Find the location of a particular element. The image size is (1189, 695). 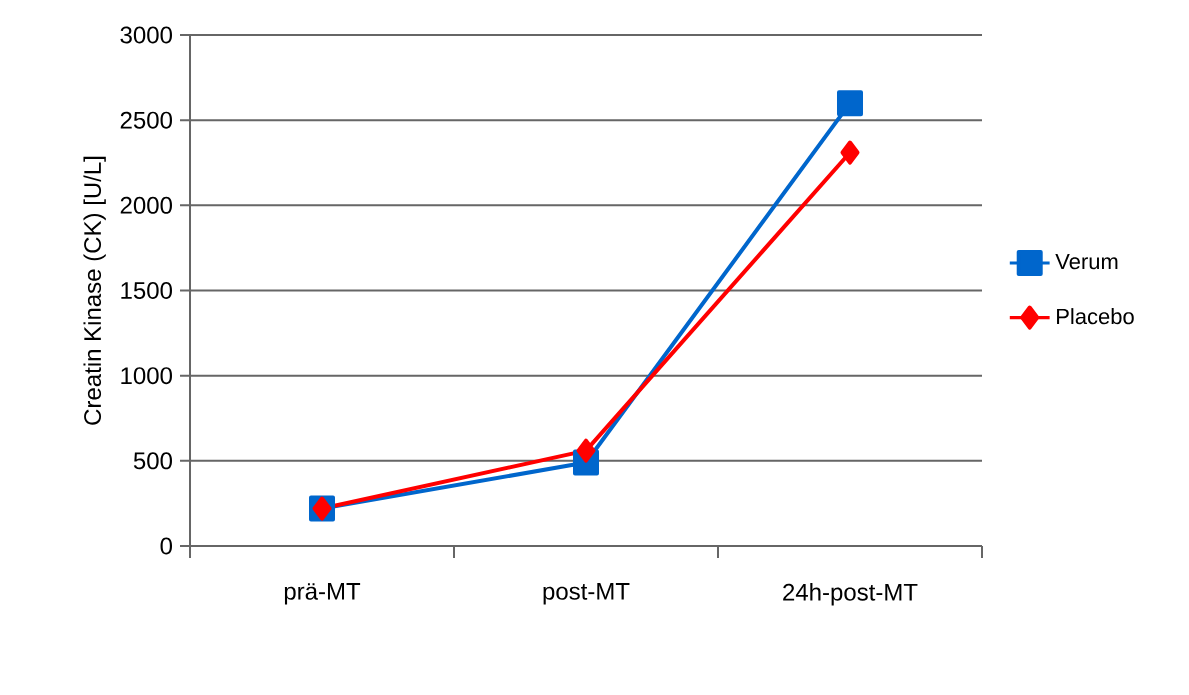

y-axis-title: Creatin Kinase (CK) [U/L] is located at coordinates (94, 290).